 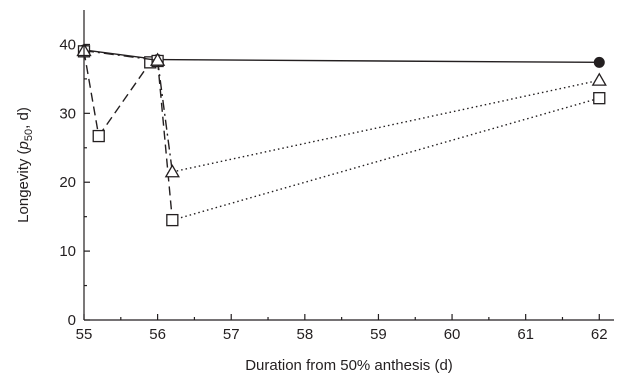 What do you see at coordinates (23, 185) in the screenshot?
I see `y-axis-title-pre: Longevity (` at bounding box center [23, 185].